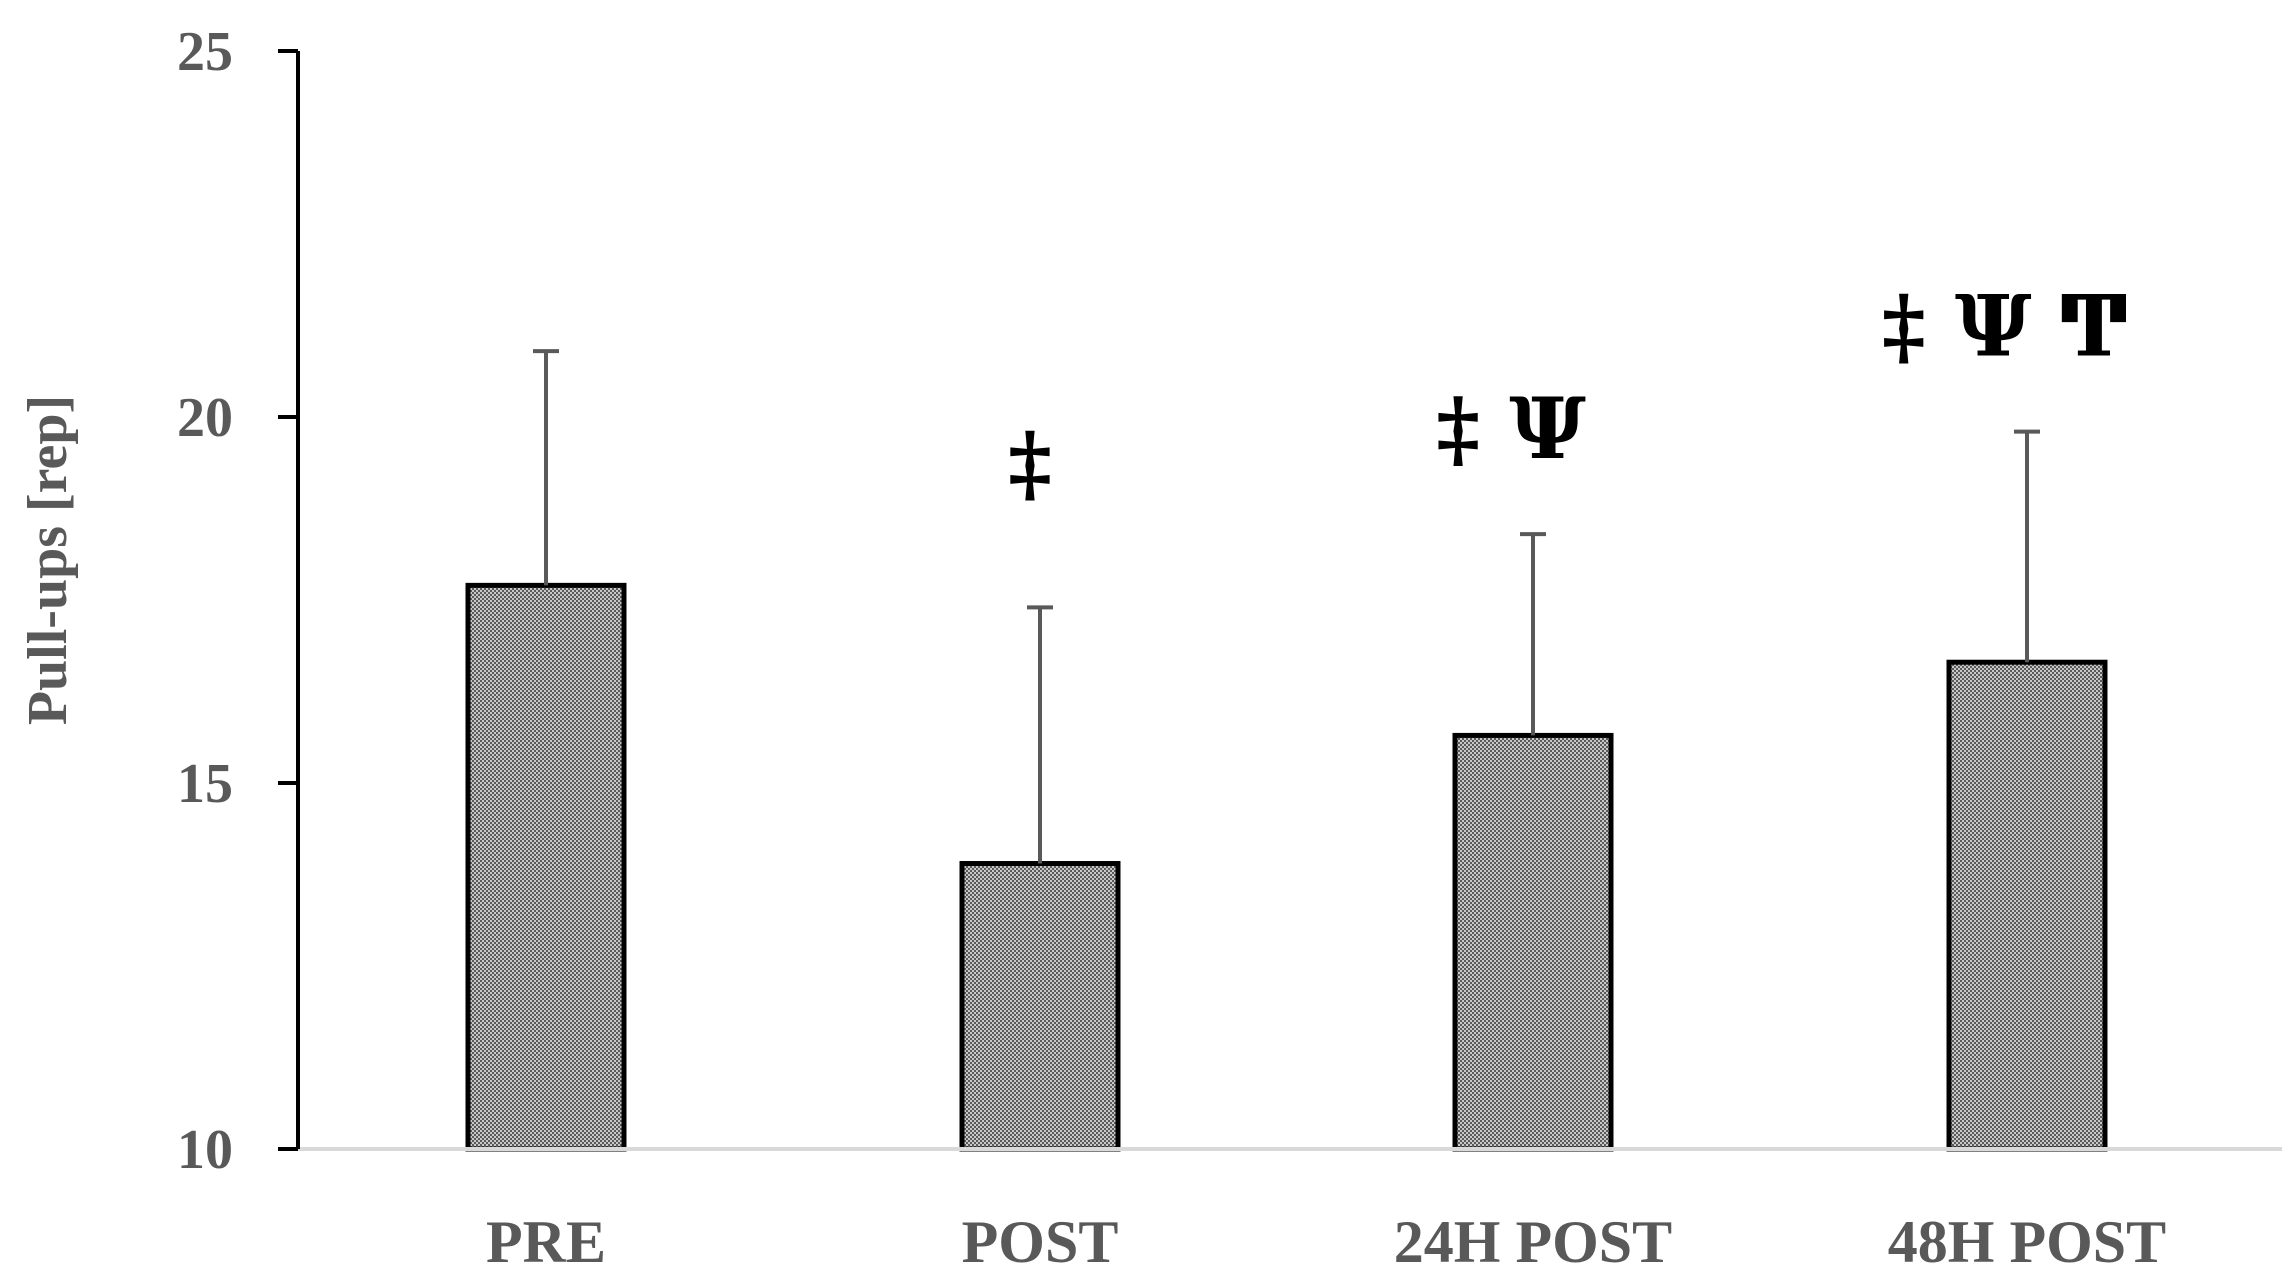 The width and height of the screenshot is (2289, 1286). What do you see at coordinates (1030, 462) in the screenshot?
I see `significance-annotation: ‡` at bounding box center [1030, 462].